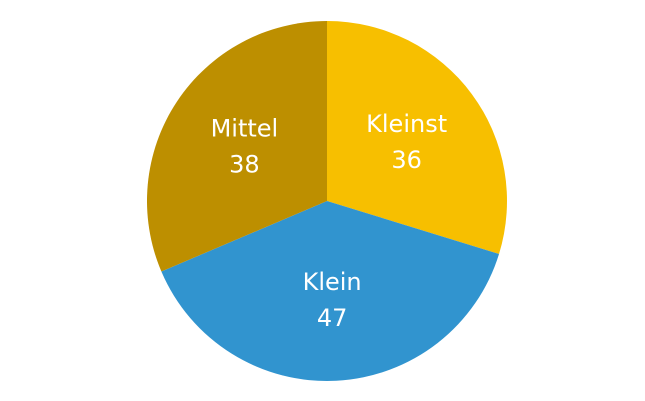 The image size is (645, 401). I want to click on slice-value: 38, so click(244, 164).